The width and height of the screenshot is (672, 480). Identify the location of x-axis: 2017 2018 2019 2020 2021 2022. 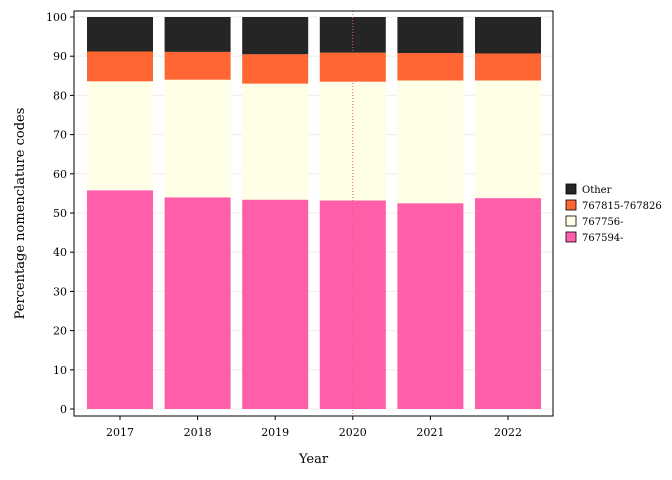
(314, 427).